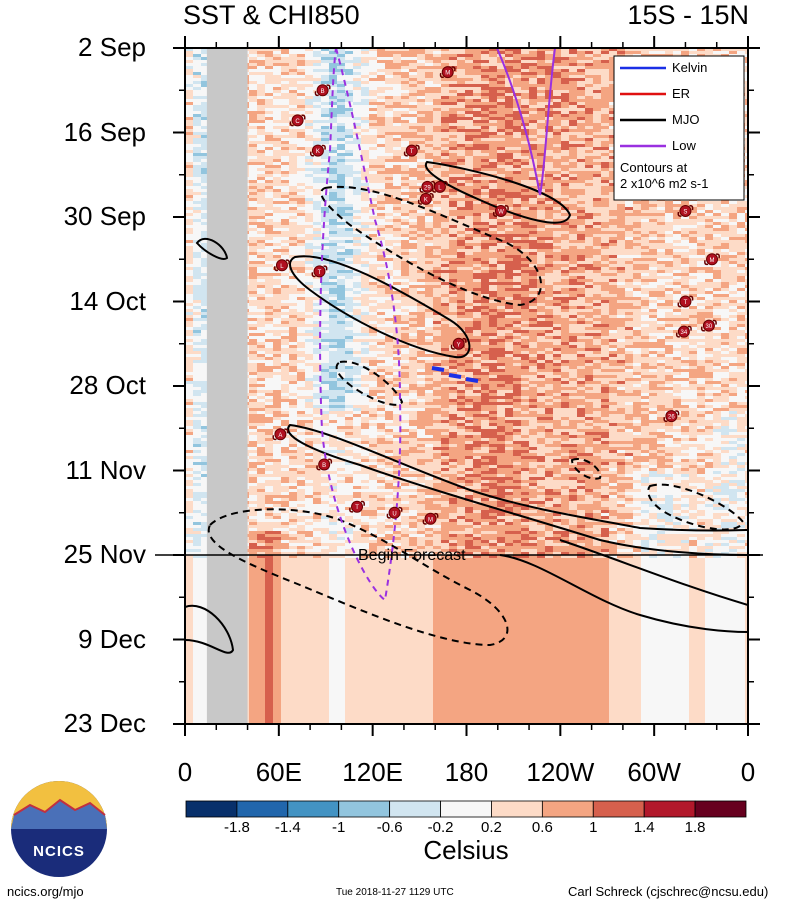 This screenshot has width=809, height=907. What do you see at coordinates (389, 827) in the screenshot?
I see `colorbar-tick-label: -0.6` at bounding box center [389, 827].